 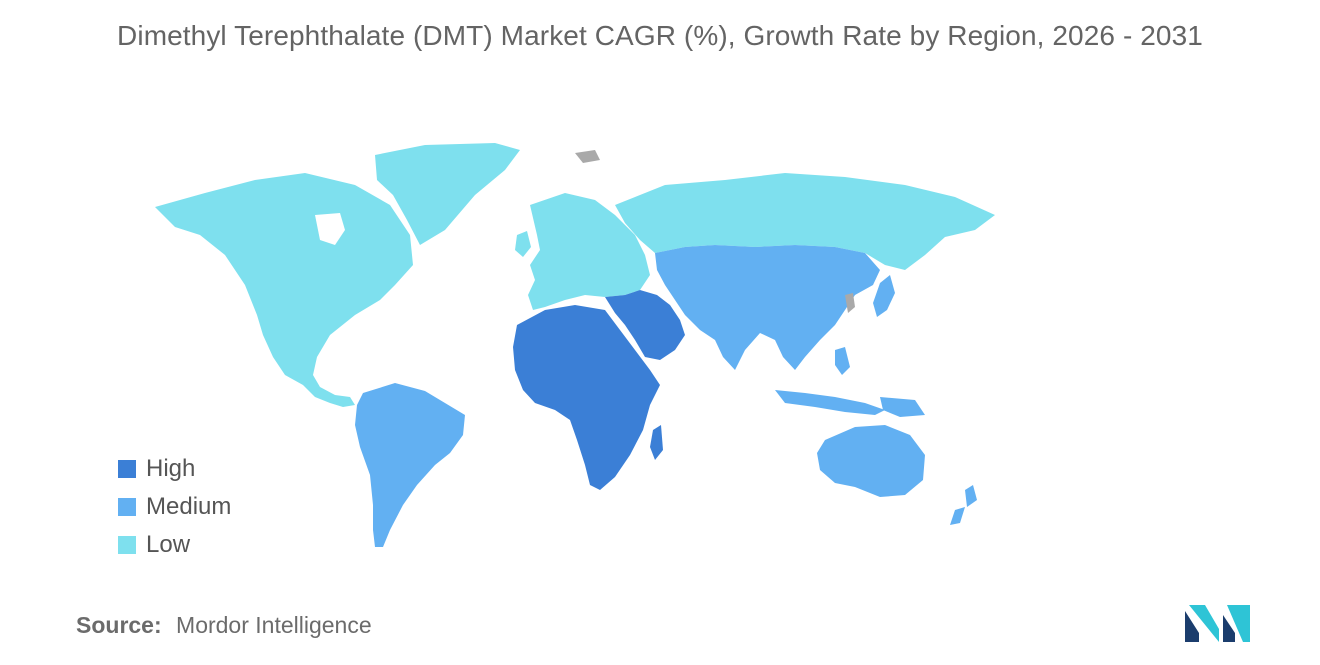 What do you see at coordinates (410, 465) in the screenshot?
I see `region-south-america` at bounding box center [410, 465].